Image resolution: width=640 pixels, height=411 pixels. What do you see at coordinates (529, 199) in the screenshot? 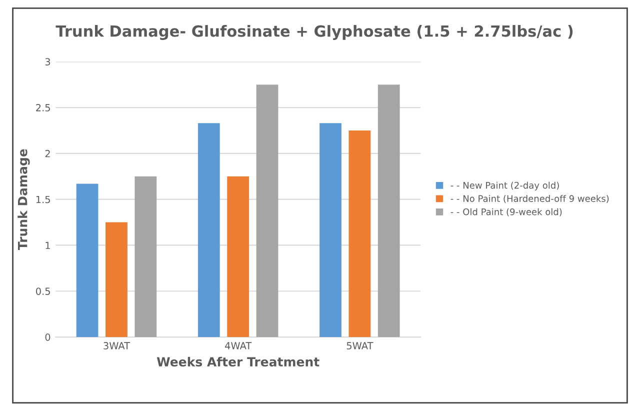
I see `legend-label: - - No Paint (Hardened-off 9 weeks)` at bounding box center [529, 199].